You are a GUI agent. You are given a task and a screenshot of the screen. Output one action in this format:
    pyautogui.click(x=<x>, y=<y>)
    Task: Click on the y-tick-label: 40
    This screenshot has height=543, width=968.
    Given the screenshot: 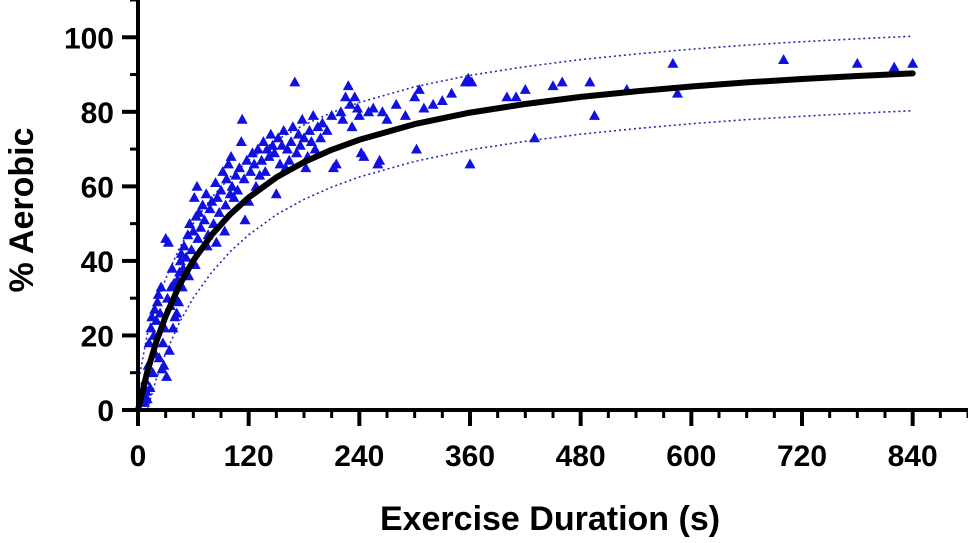 What is the action you would take?
    pyautogui.click(x=97, y=262)
    